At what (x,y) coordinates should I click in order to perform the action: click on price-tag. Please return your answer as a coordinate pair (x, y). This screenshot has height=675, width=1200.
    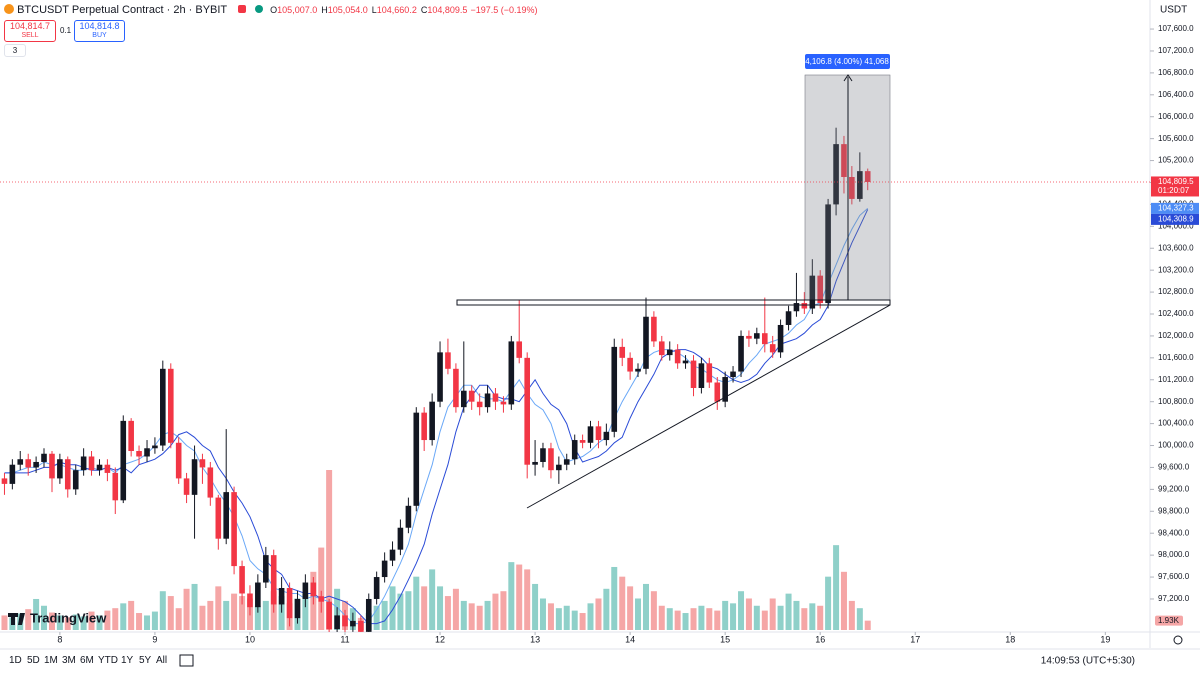
    Looking at the image, I should click on (1175, 219).